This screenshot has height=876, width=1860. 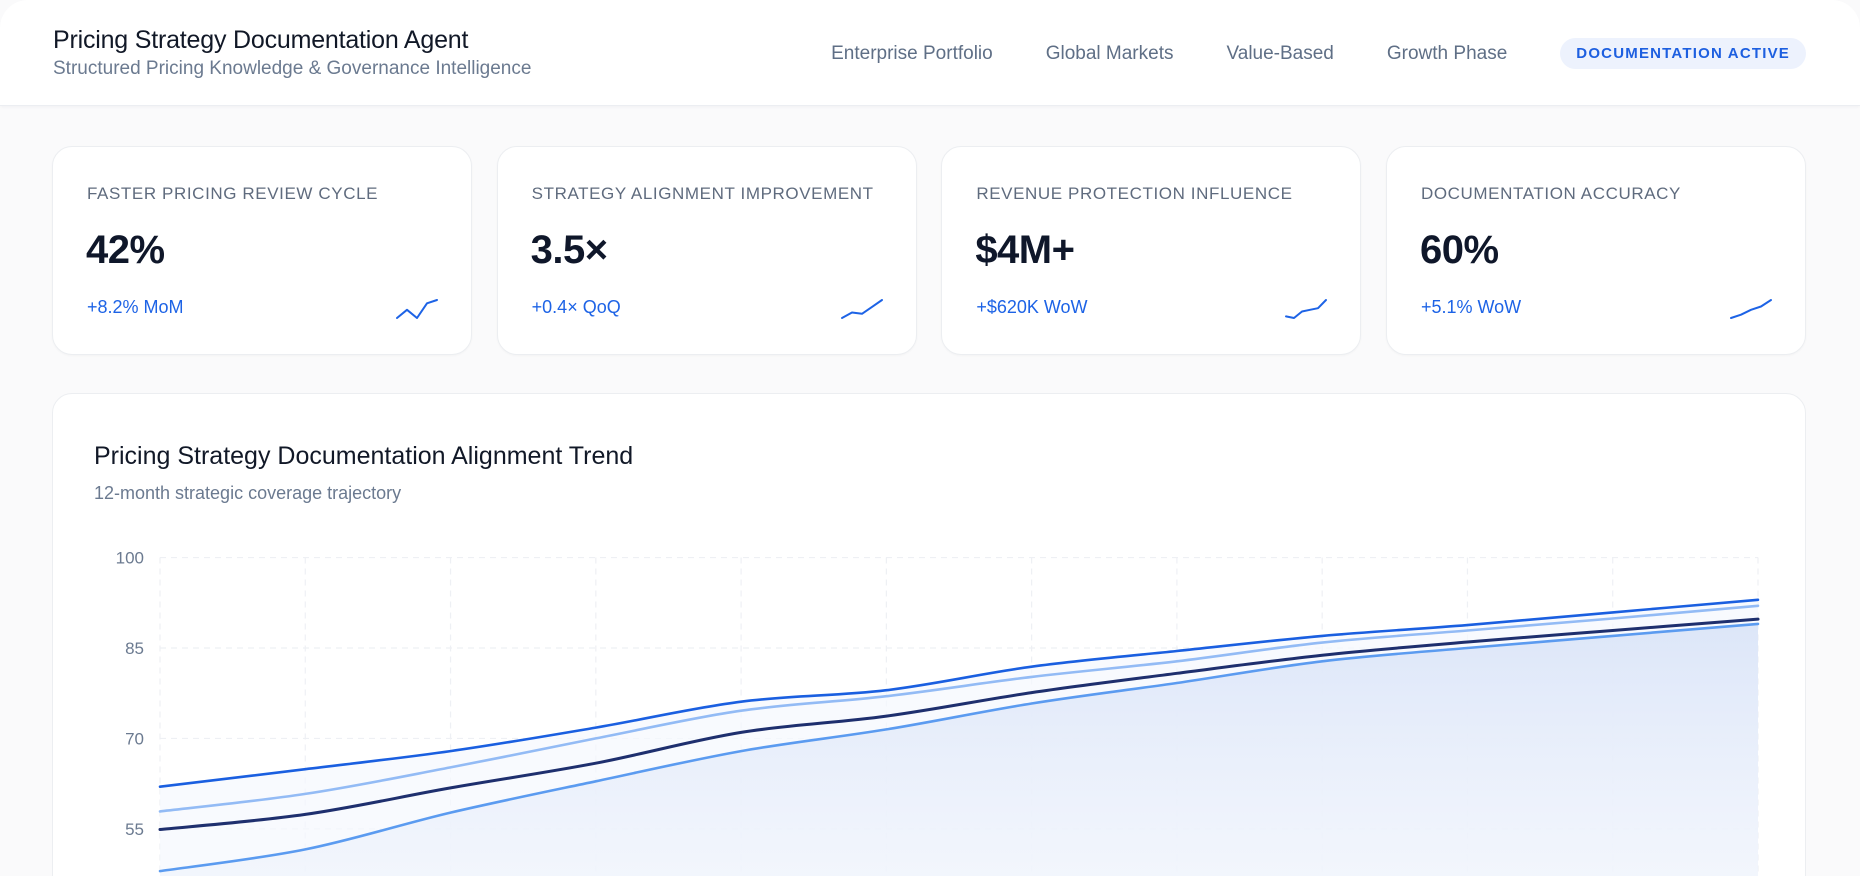 I want to click on kpi-label: STRATEGY ALIGNMENT IMPROVEMENT, so click(x=702, y=193).